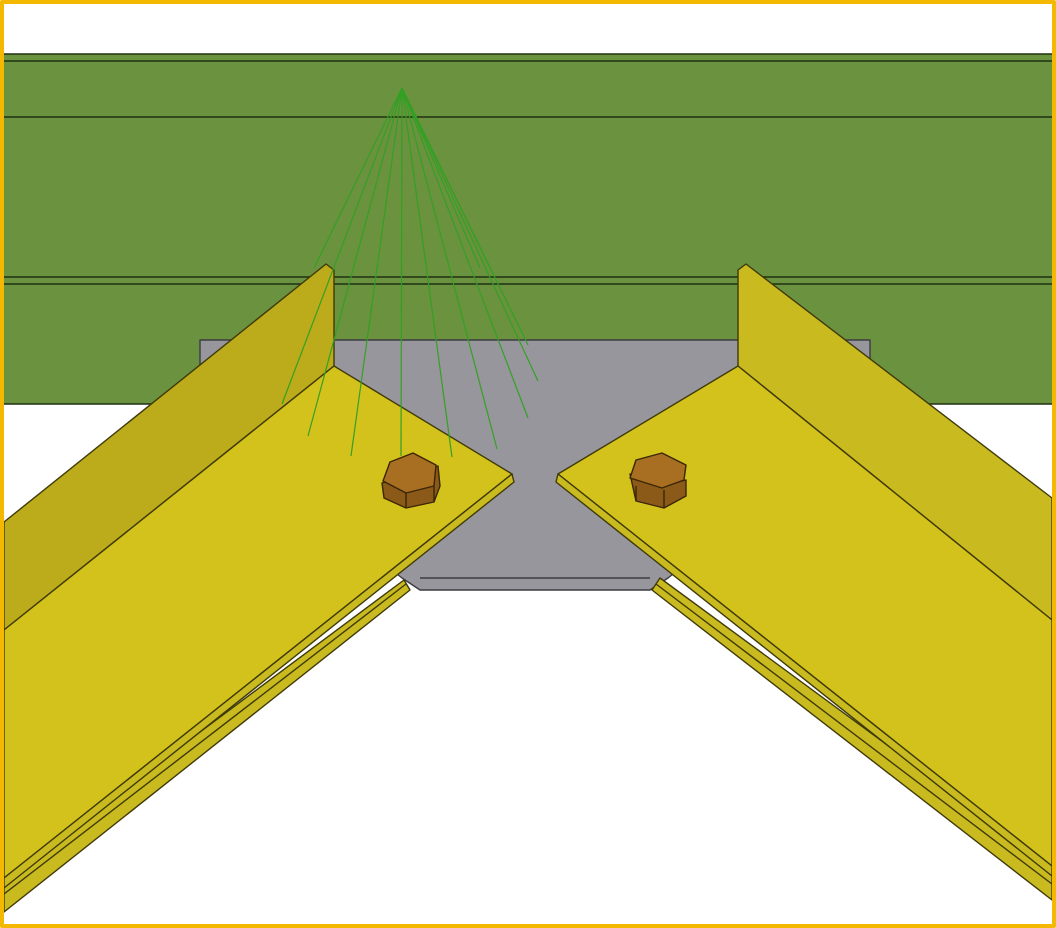 This screenshot has width=1056, height=928. I want to click on bolt-right, so click(658, 480).